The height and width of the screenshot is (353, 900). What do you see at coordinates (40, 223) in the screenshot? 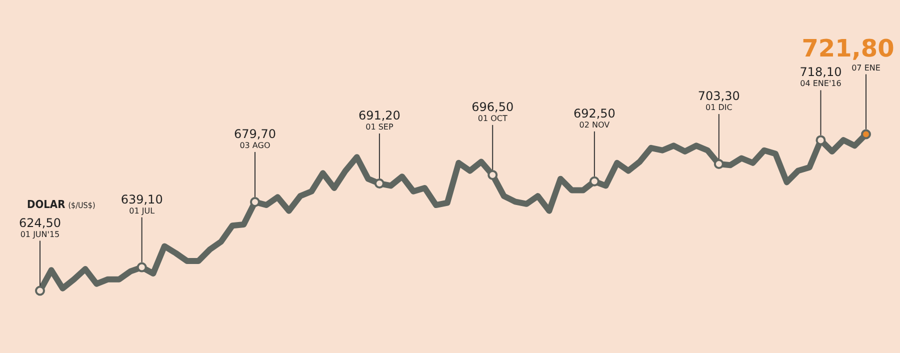
I see `data-label: 624,50` at bounding box center [40, 223].